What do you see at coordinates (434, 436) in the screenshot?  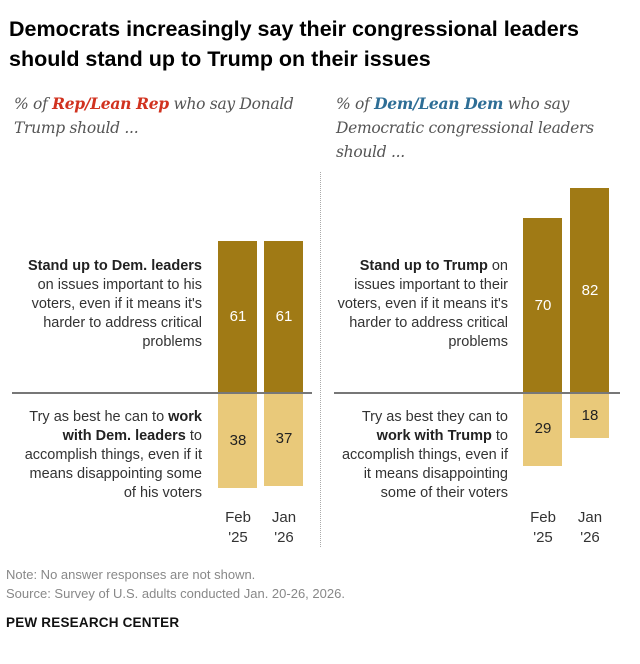 I see `label-bold: work with Trump` at bounding box center [434, 436].